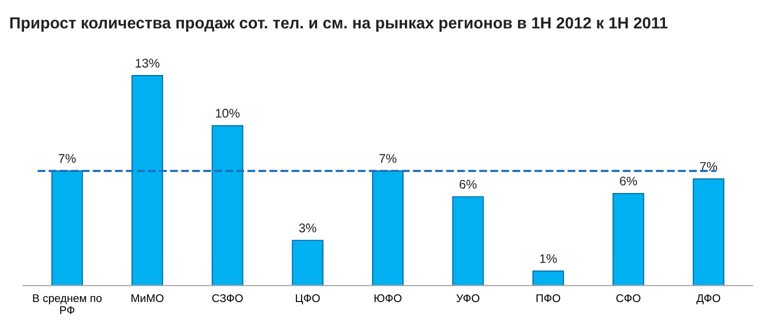 This screenshot has height=336, width=768. Describe the element at coordinates (468, 298) in the screenshot. I see `x-tick-label: УФО` at that location.